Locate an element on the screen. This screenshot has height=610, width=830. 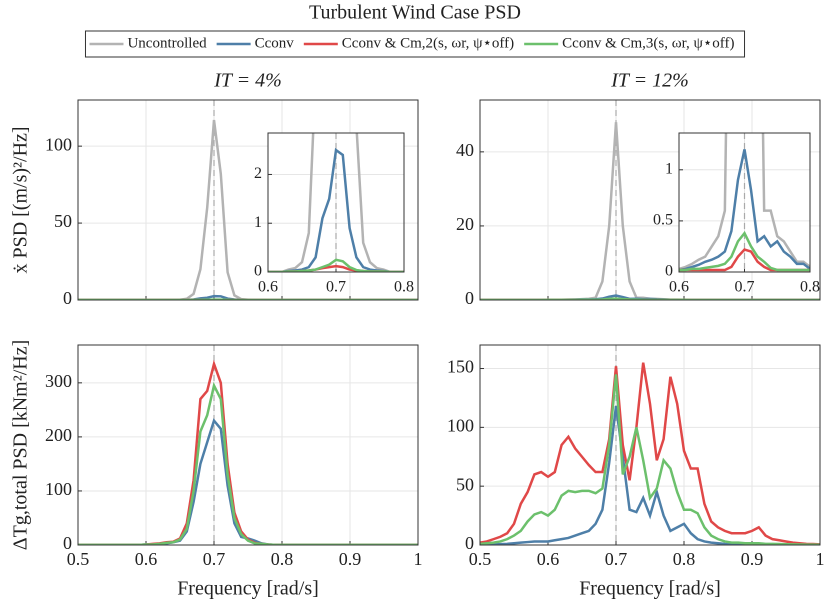
legend-label: Uncontrolled is located at coordinates (167, 43).